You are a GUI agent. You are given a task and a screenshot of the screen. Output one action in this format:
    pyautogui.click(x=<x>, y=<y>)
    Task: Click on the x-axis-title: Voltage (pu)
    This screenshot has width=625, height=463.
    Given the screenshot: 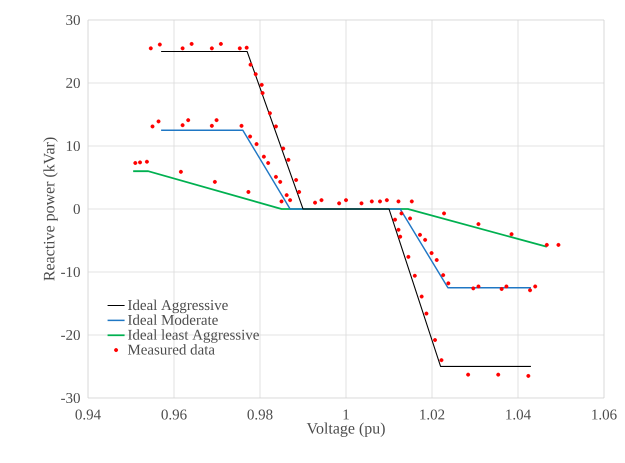 What is the action you would take?
    pyautogui.click(x=345, y=429)
    